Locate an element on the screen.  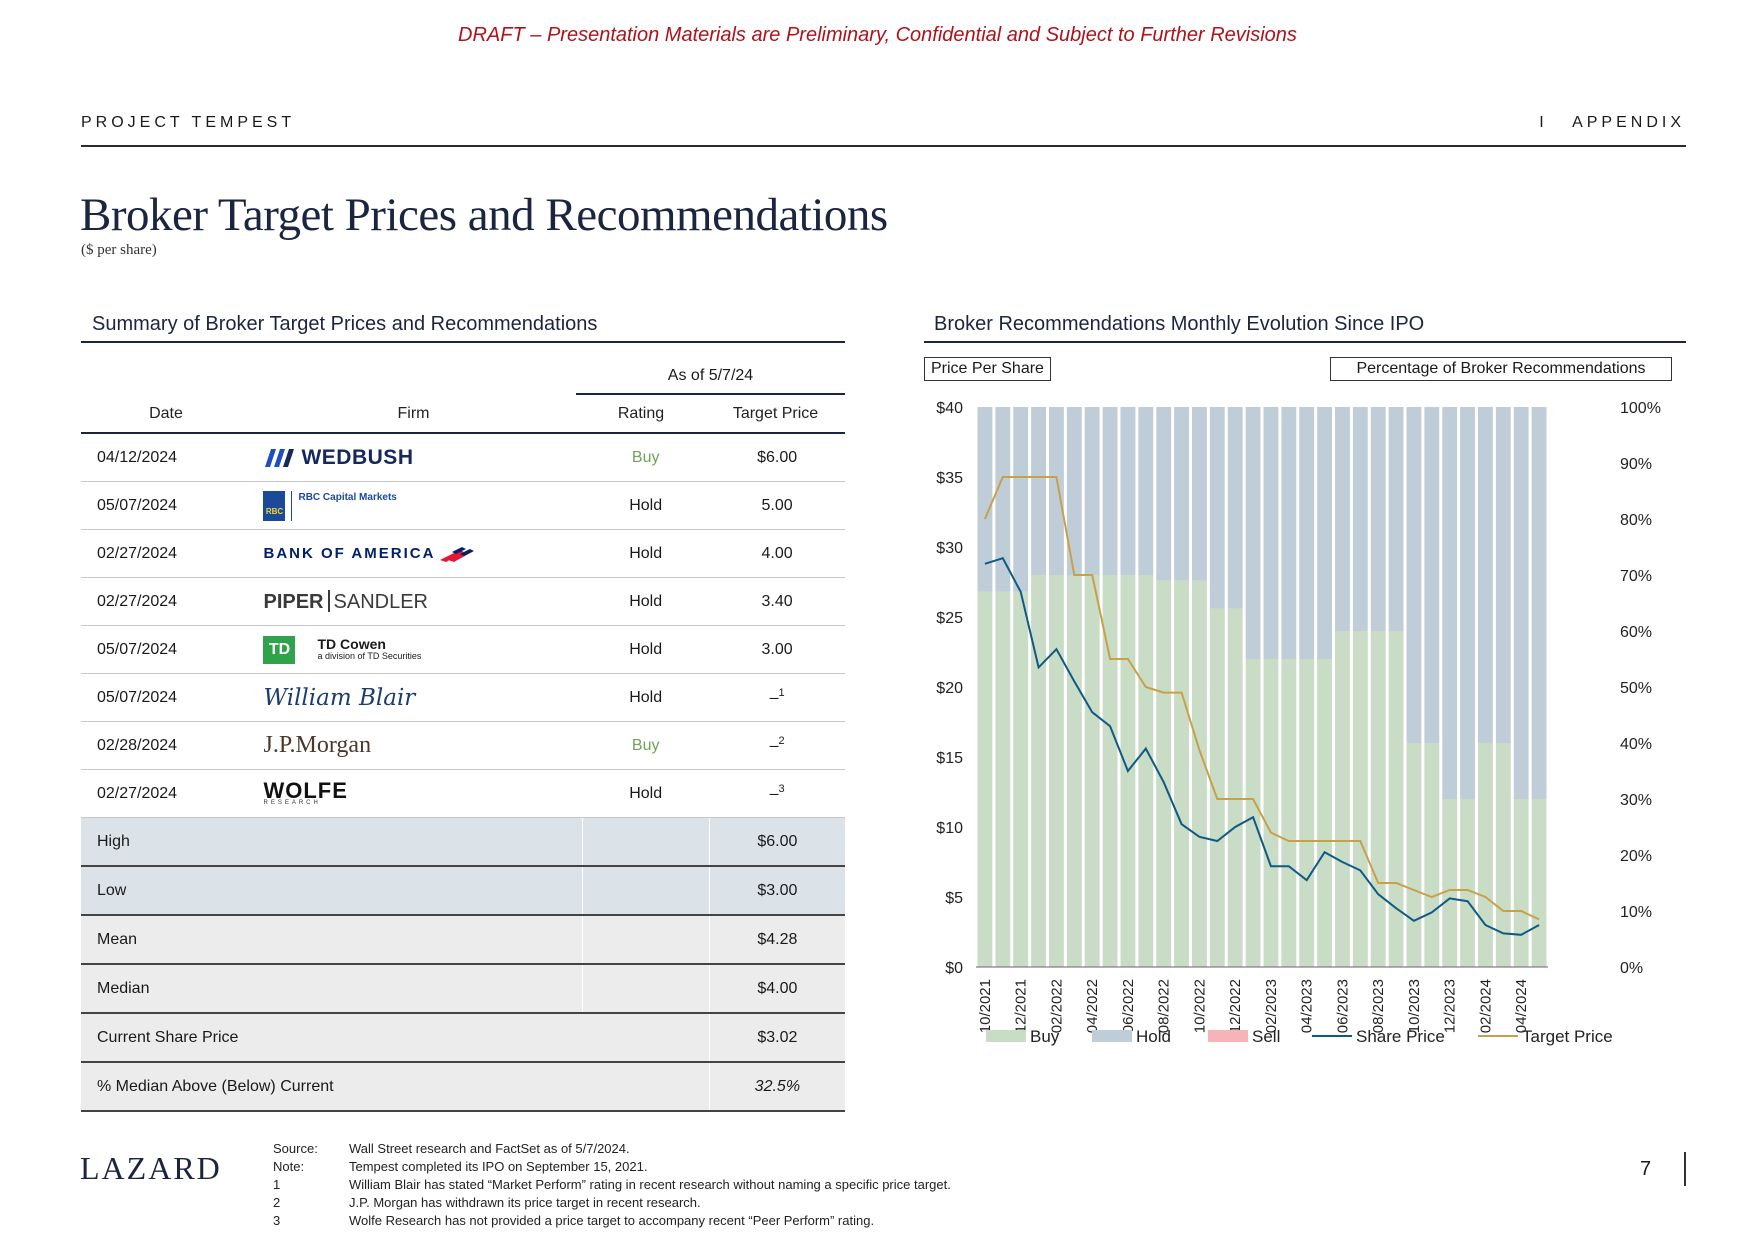
footnote-ref: 3 is located at coordinates (781, 789).